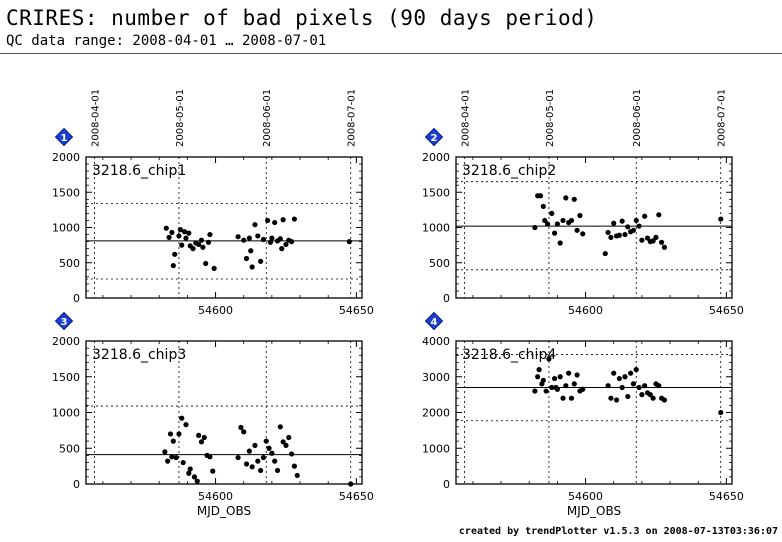 This screenshot has width=782, height=542. What do you see at coordinates (585, 496) in the screenshot?
I see `x-tick-label: 54600` at bounding box center [585, 496].